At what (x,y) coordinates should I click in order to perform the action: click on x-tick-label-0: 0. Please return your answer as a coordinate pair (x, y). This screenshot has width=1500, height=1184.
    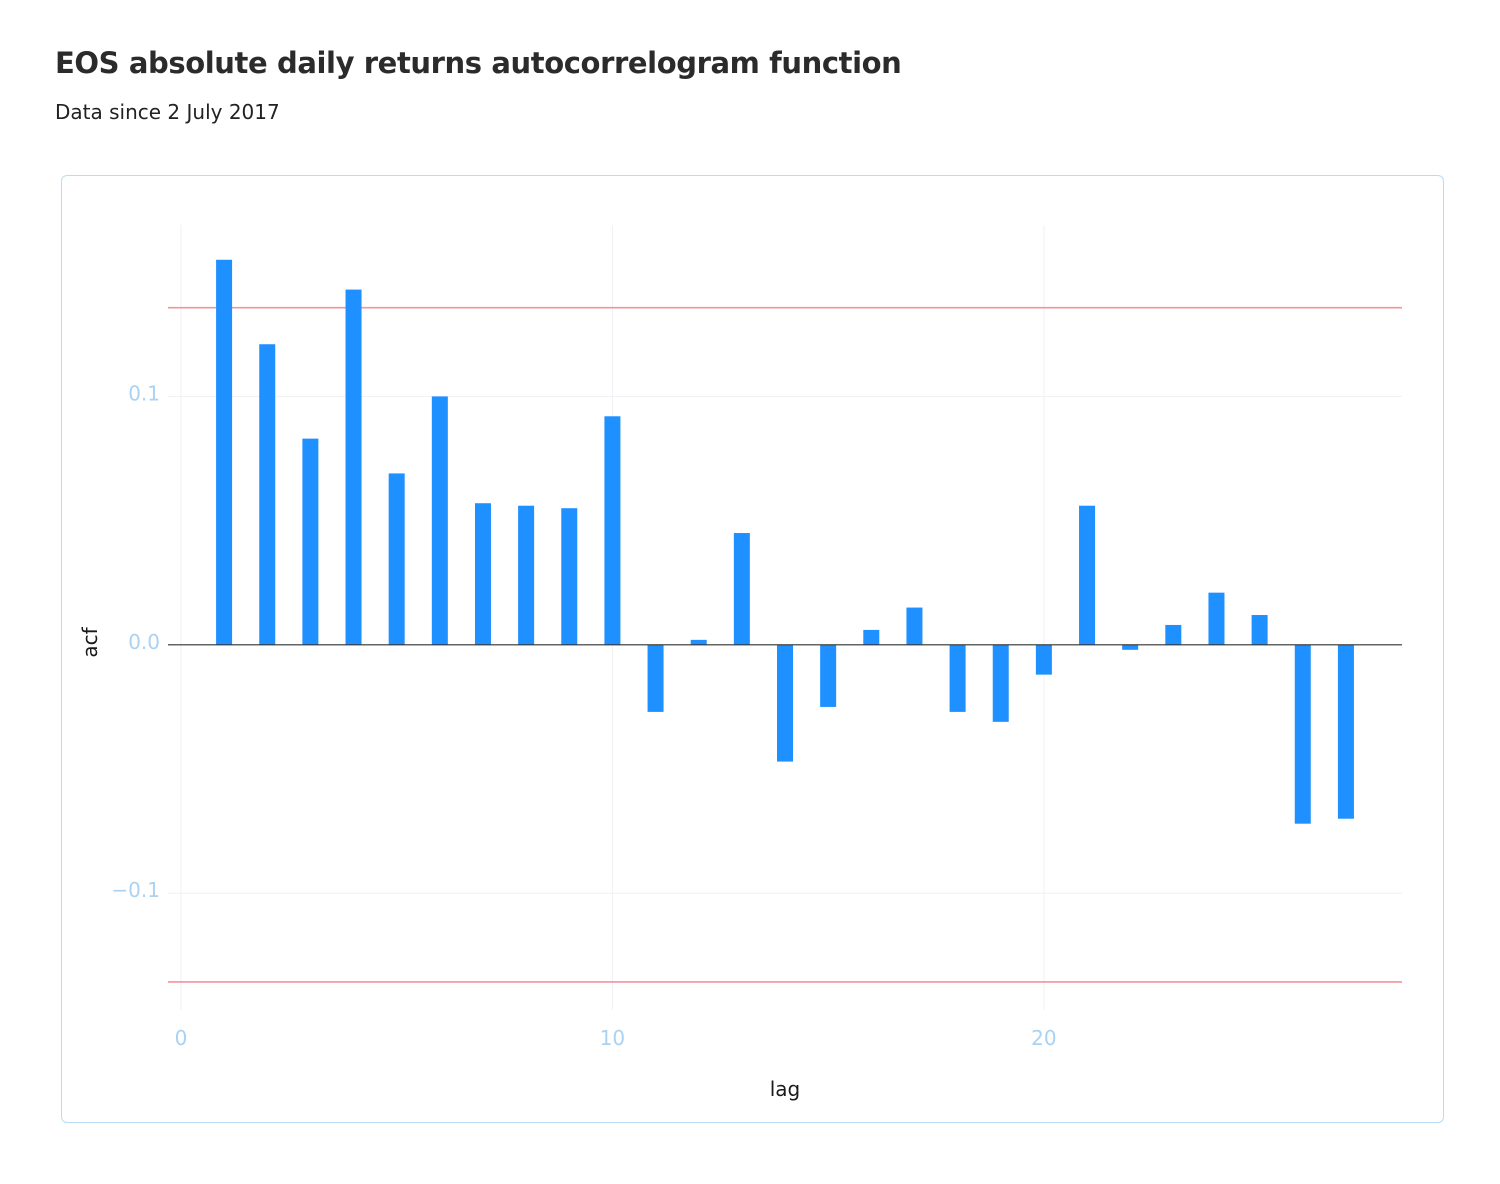
    Looking at the image, I should click on (181, 1038).